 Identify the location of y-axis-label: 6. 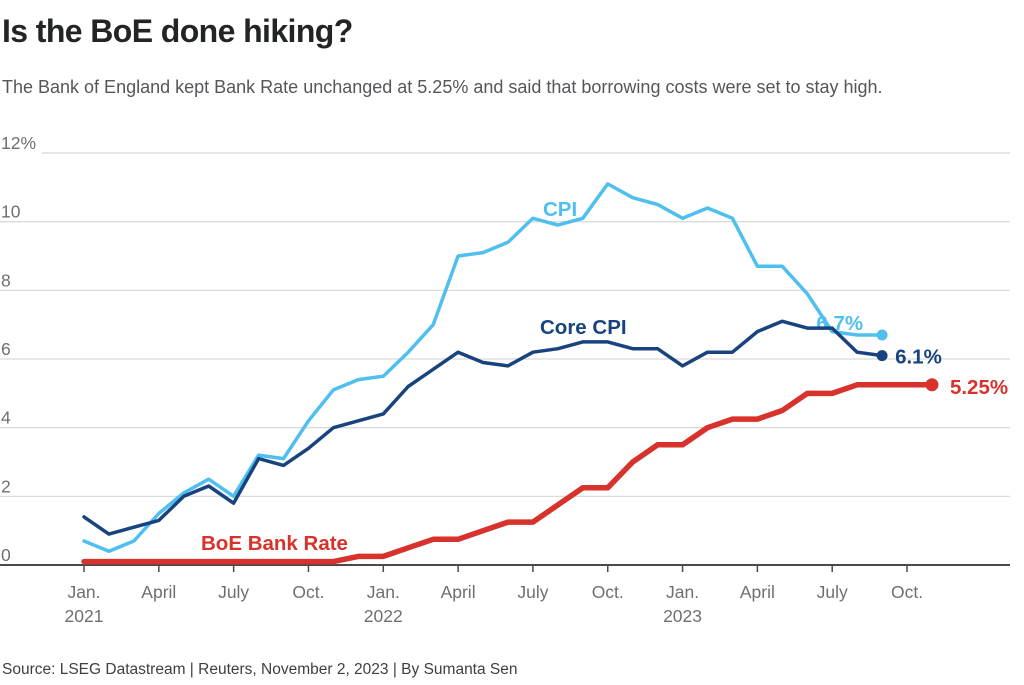
(6, 349).